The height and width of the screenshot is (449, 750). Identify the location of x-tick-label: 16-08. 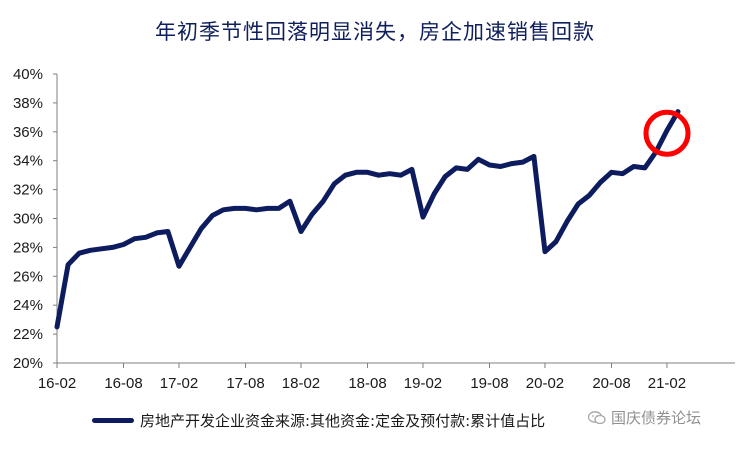
(123, 383).